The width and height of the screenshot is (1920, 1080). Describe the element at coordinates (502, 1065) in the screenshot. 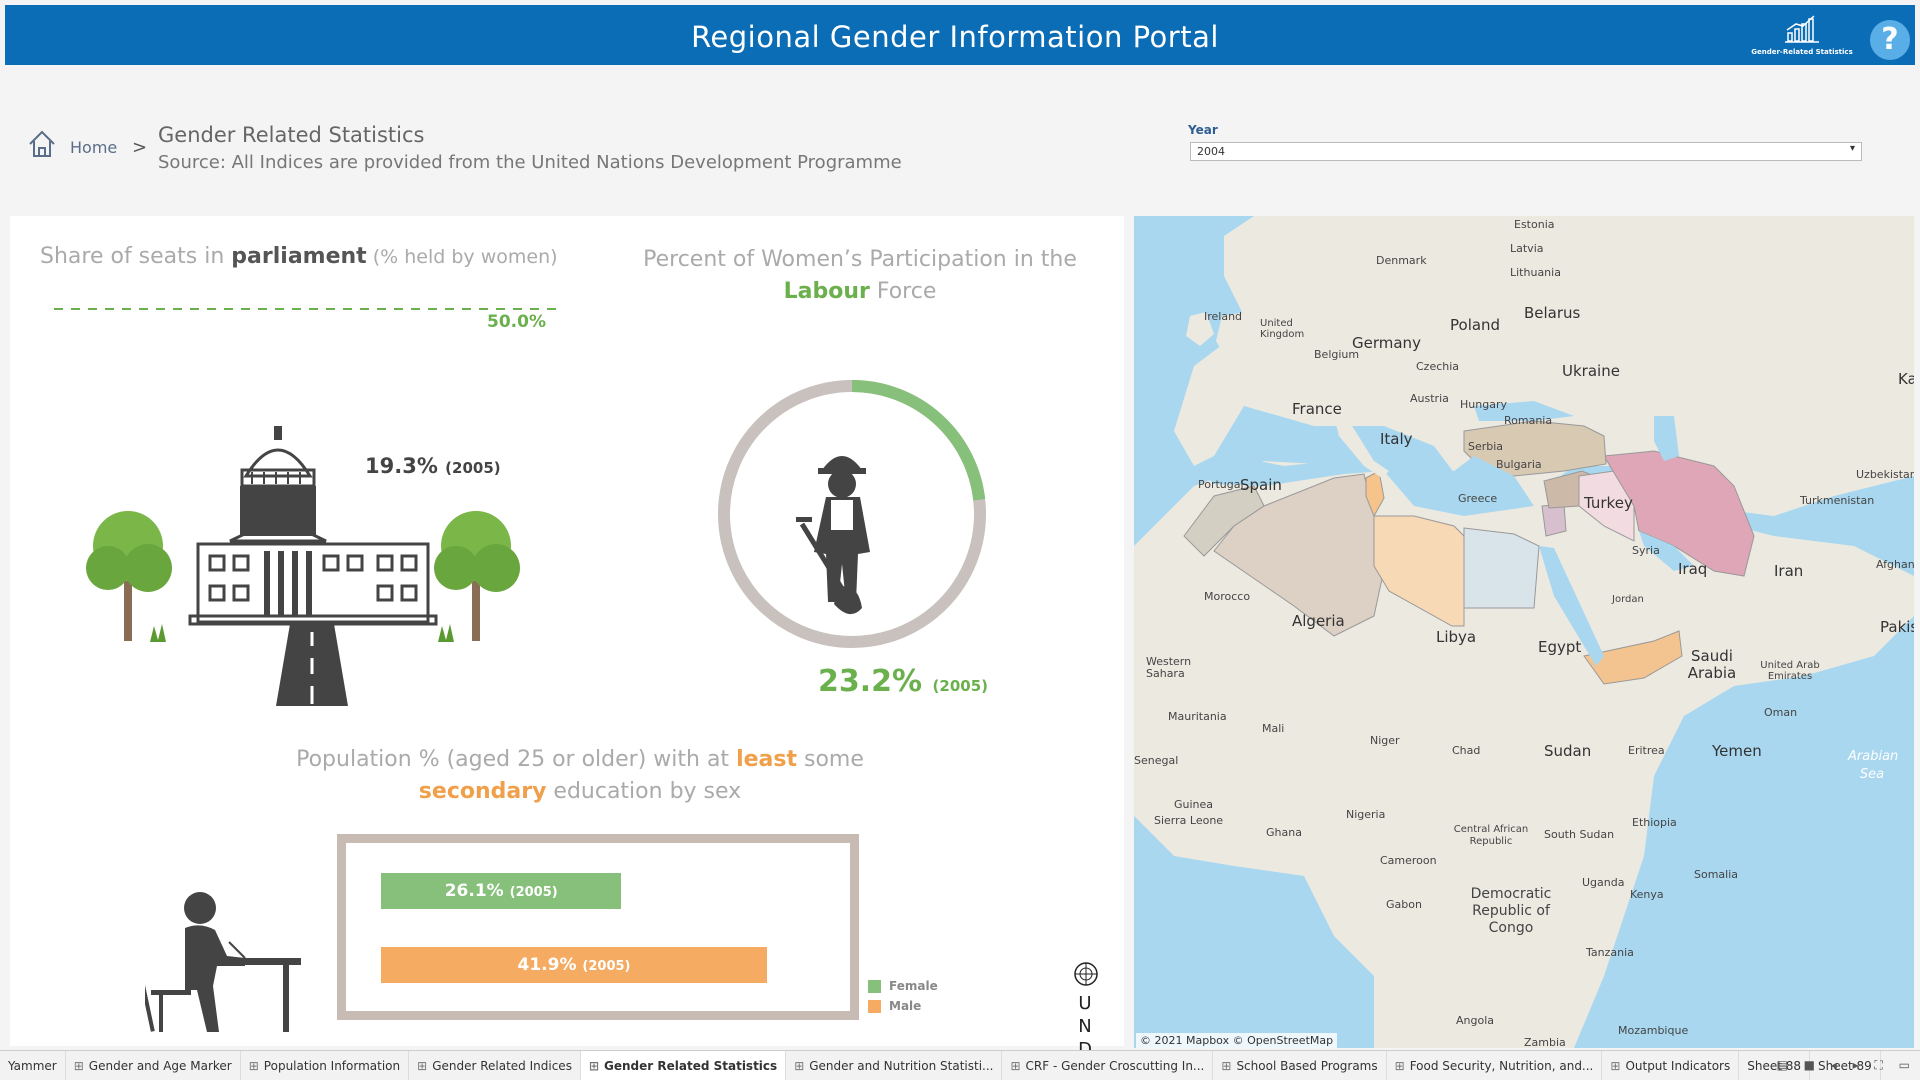

I see `sheet-tab-label: Gender Related Indices` at that location.